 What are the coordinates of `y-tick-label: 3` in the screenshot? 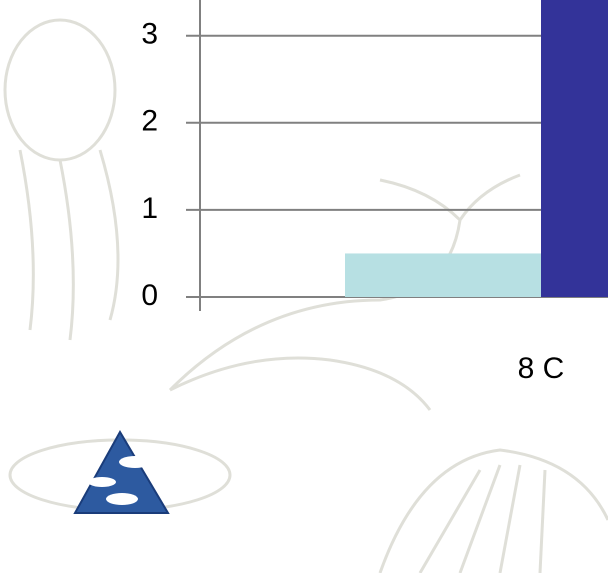 It's located at (149, 34).